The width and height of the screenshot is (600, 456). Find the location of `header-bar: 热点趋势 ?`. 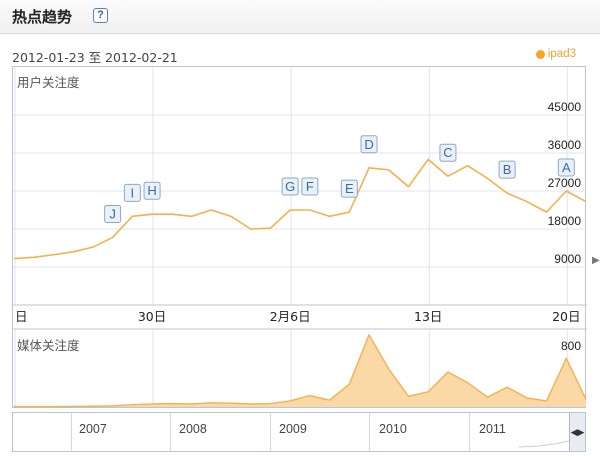

header-bar: 热点趋势 ? is located at coordinates (300, 17).